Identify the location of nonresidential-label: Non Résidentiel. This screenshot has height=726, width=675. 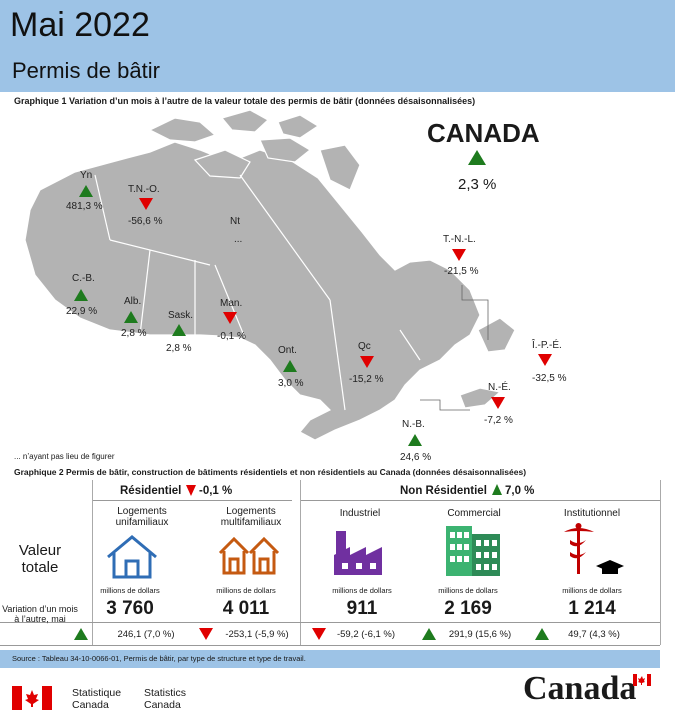
(443, 491).